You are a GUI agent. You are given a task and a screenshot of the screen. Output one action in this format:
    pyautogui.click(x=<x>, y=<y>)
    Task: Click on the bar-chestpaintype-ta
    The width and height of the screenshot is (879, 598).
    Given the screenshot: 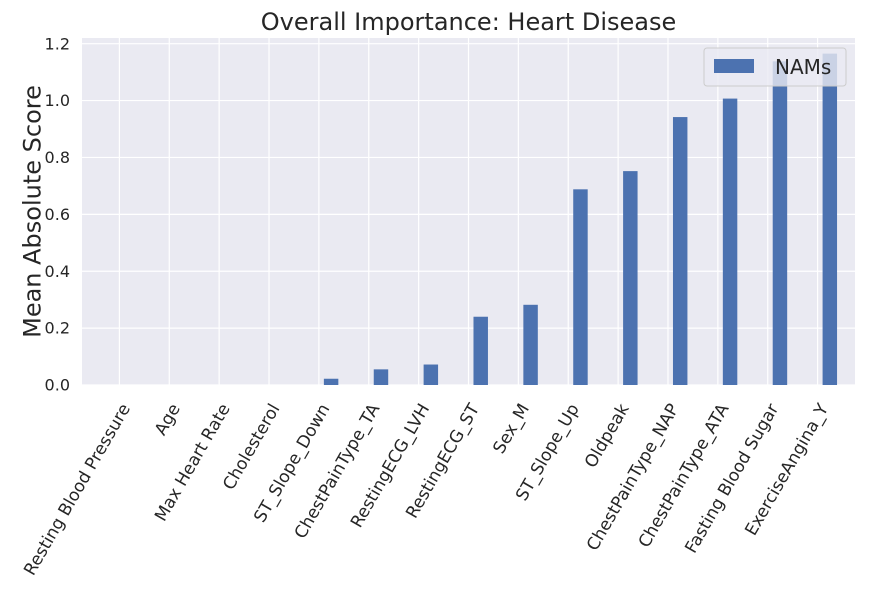 What is the action you would take?
    pyautogui.click(x=381, y=377)
    